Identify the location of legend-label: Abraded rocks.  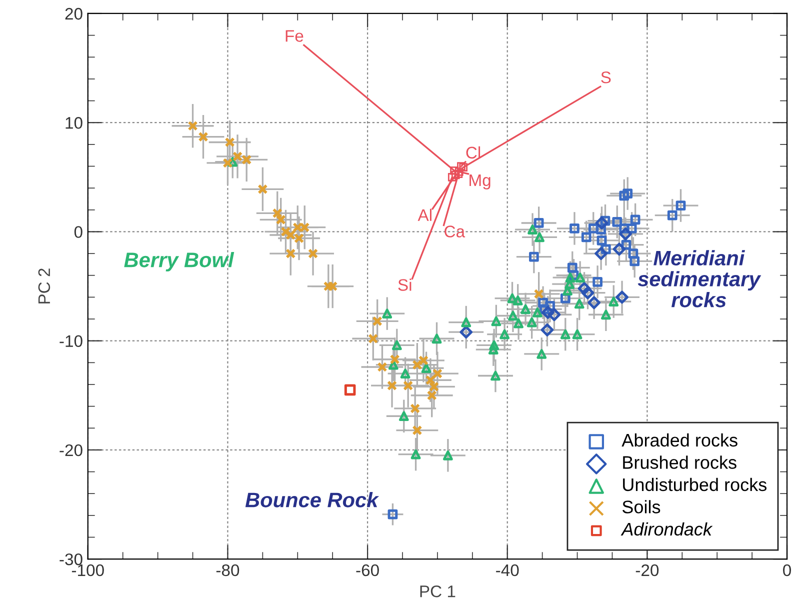
(680, 440).